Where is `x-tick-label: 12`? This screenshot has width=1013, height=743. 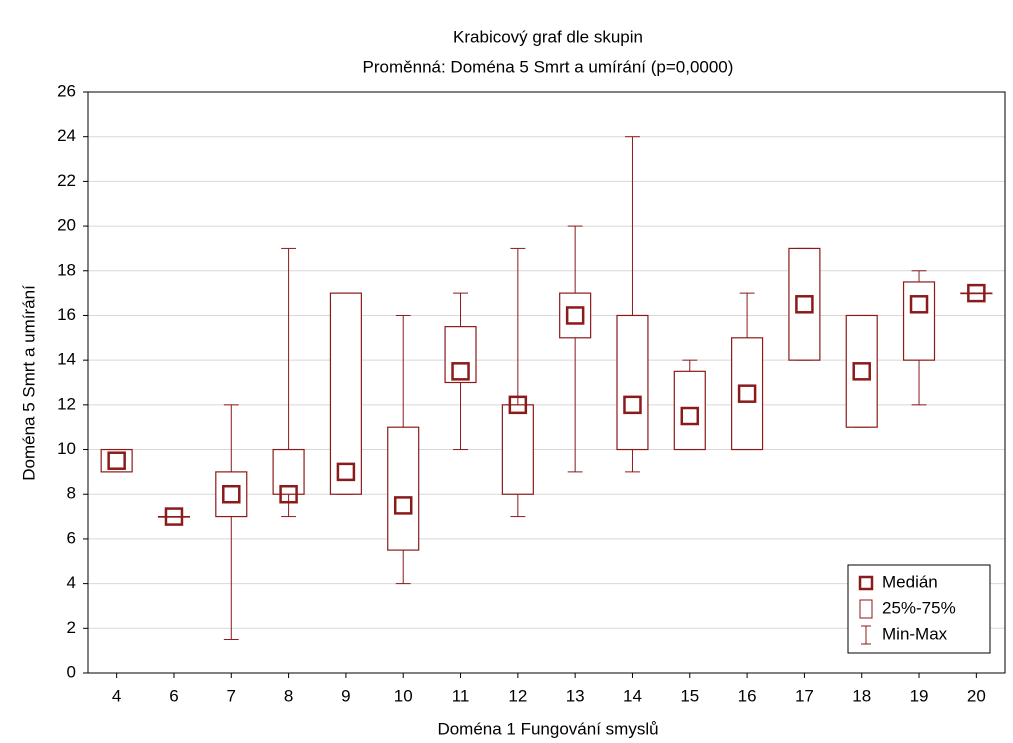 x-tick-label: 12 is located at coordinates (517, 695).